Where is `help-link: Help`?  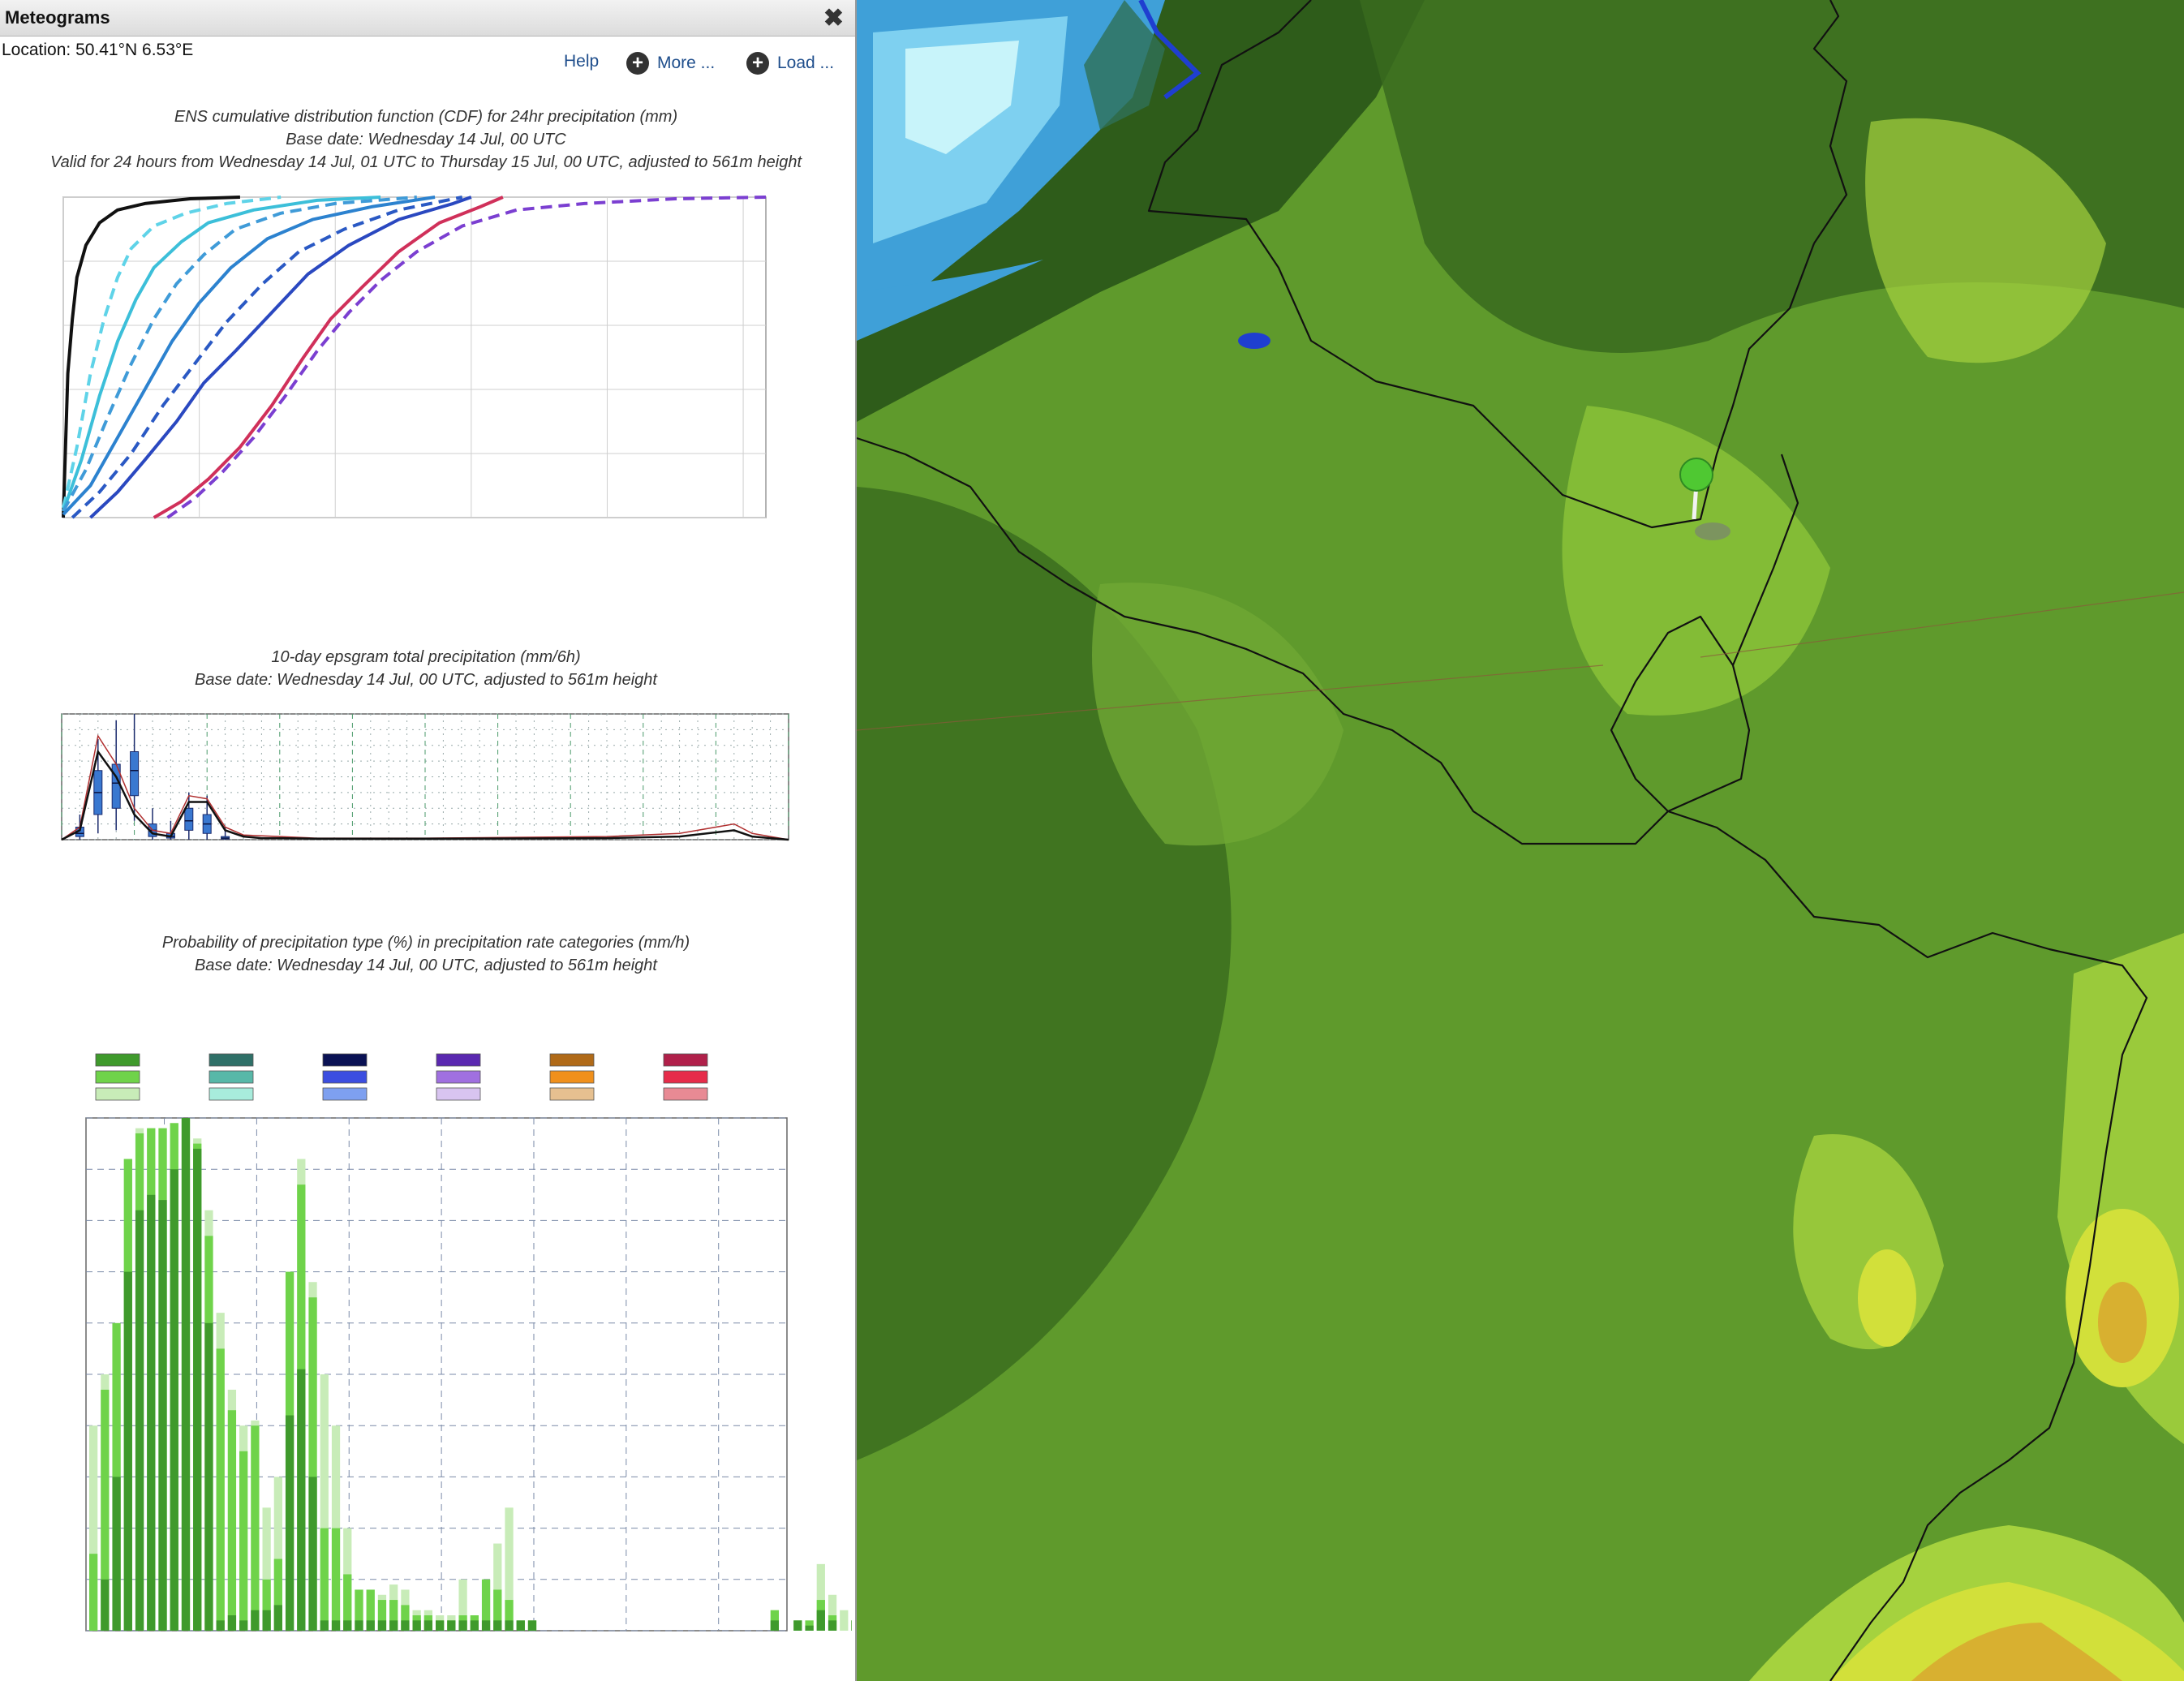 help-link: Help is located at coordinates (581, 61).